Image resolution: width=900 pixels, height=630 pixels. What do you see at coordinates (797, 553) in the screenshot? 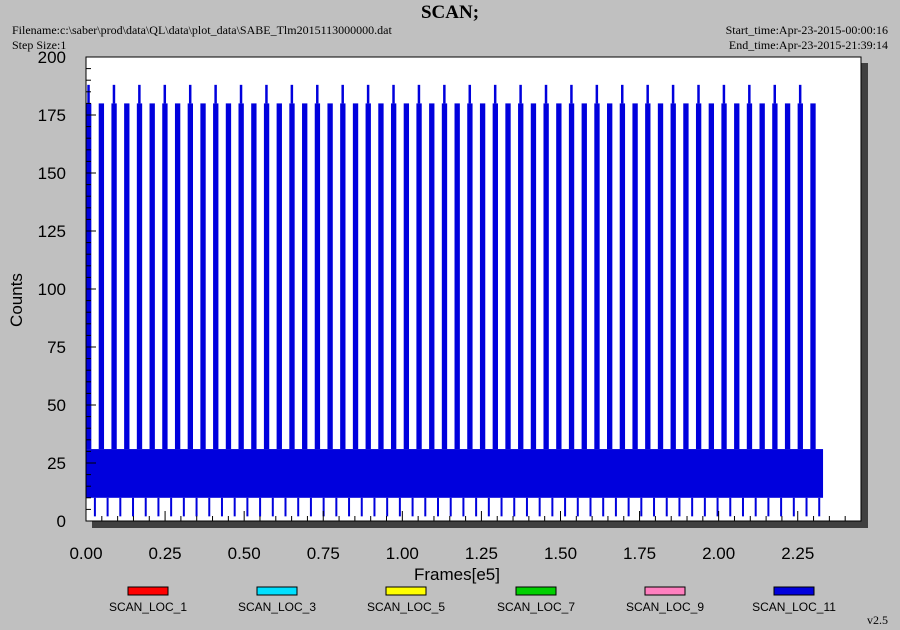
I see `x-tick-label: 2.25` at bounding box center [797, 553].